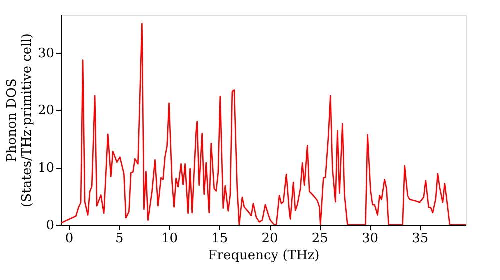 Image resolution: width=500 pixels, height=280 pixels. What do you see at coordinates (169, 239) in the screenshot?
I see `x-tick-label: 10` at bounding box center [169, 239].